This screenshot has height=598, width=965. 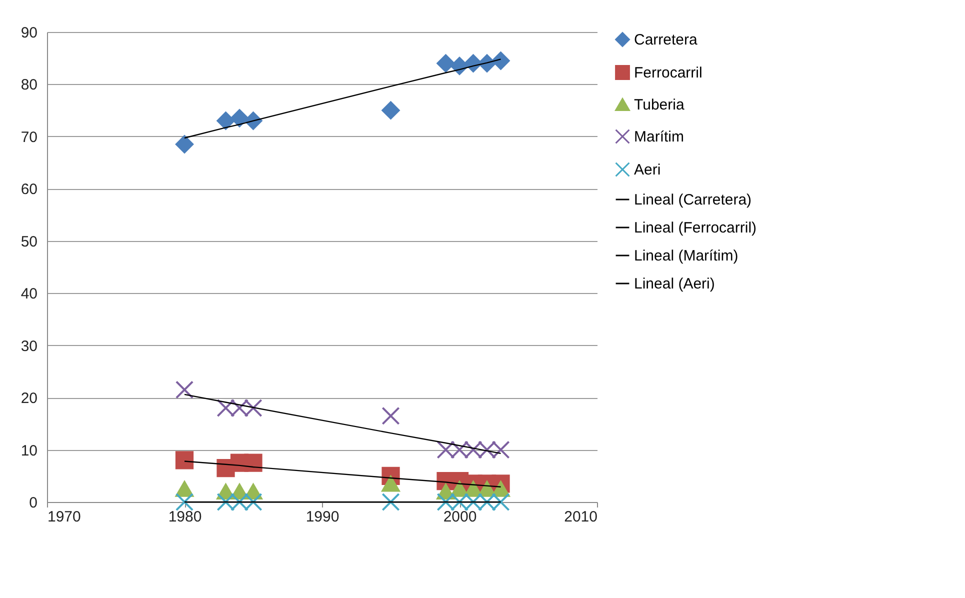 What do you see at coordinates (29, 294) in the screenshot?
I see `y-tick-label: 40` at bounding box center [29, 294].